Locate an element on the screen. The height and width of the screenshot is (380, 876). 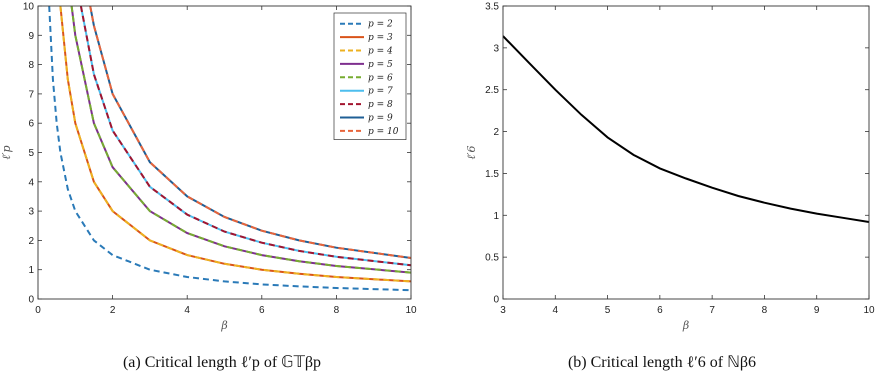
legend-label: p = 4 is located at coordinates (380, 52).